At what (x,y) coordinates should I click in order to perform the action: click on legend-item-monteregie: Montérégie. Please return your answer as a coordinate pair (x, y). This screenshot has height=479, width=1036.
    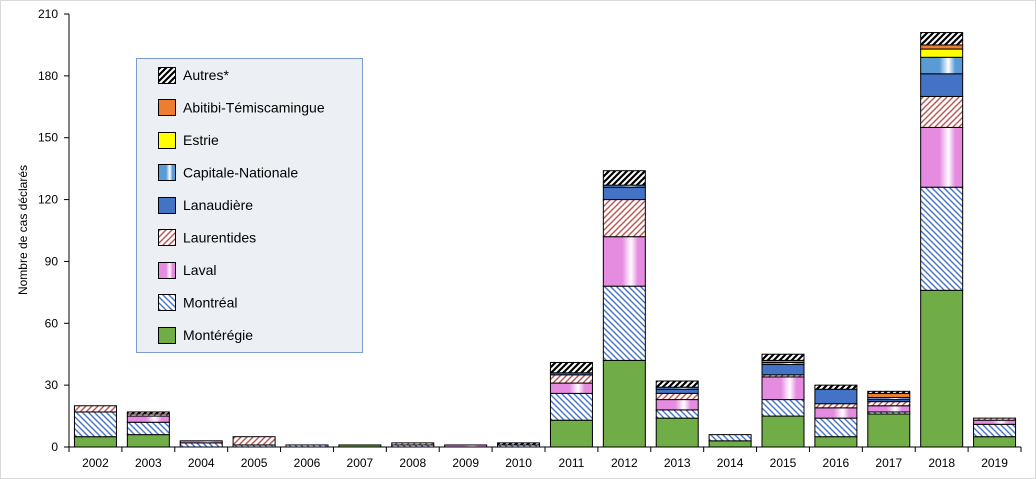
    Looking at the image, I should click on (205, 335).